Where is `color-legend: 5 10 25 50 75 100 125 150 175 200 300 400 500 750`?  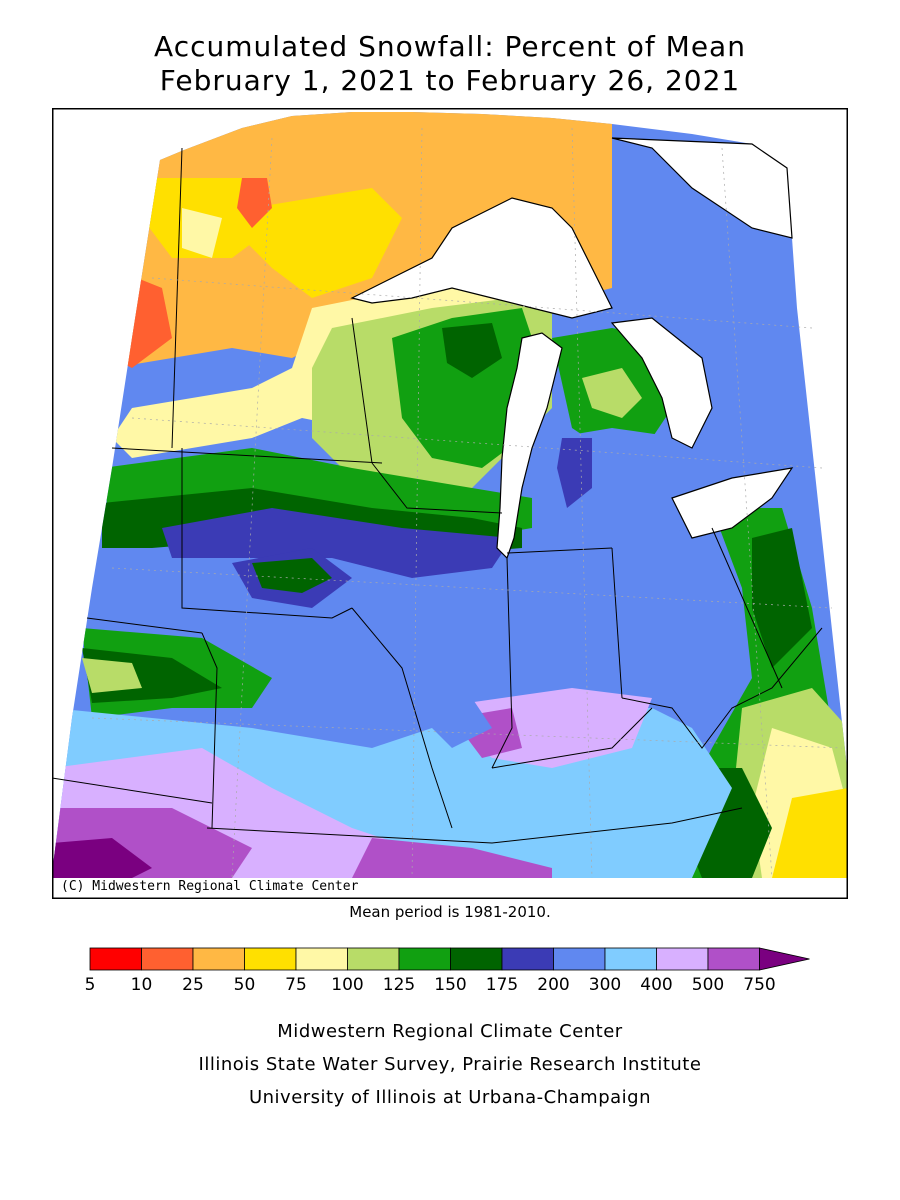
color-legend: 5 10 25 50 75 100 125 150 175 200 300 400 500 750 is located at coordinates (447, 971).